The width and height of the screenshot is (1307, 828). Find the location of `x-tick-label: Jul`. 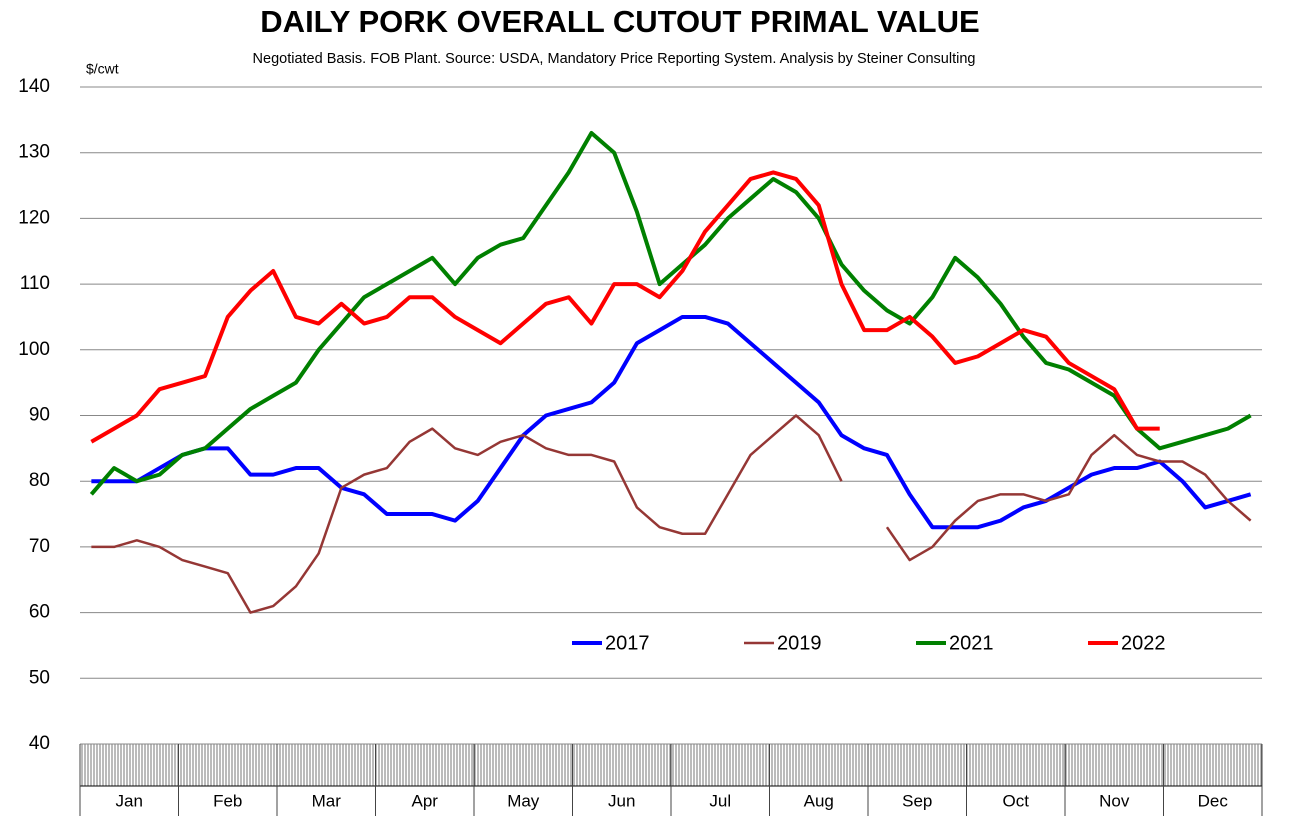

x-tick-label: Jul is located at coordinates (720, 800).